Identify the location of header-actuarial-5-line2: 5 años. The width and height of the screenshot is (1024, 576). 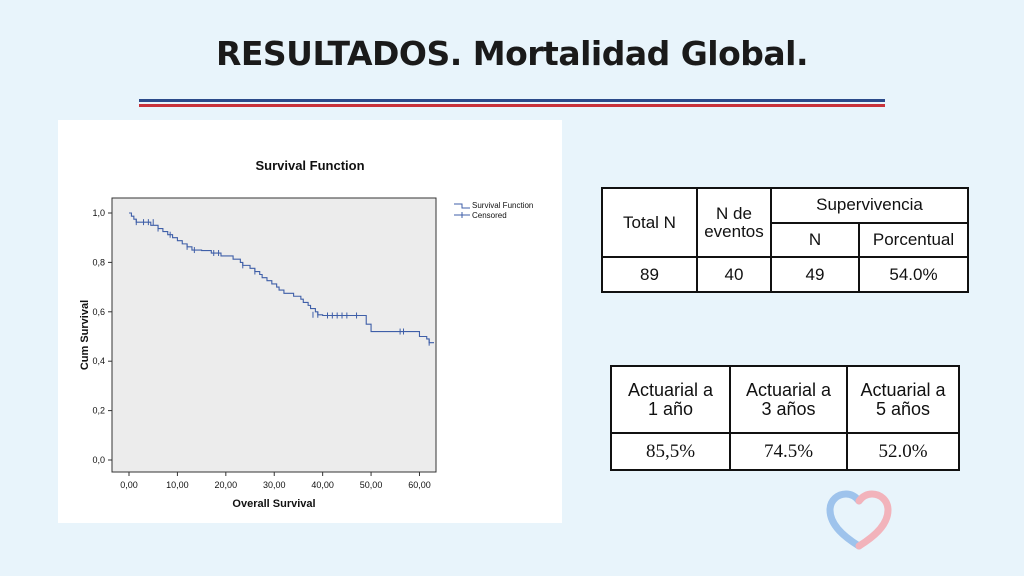
(903, 408).